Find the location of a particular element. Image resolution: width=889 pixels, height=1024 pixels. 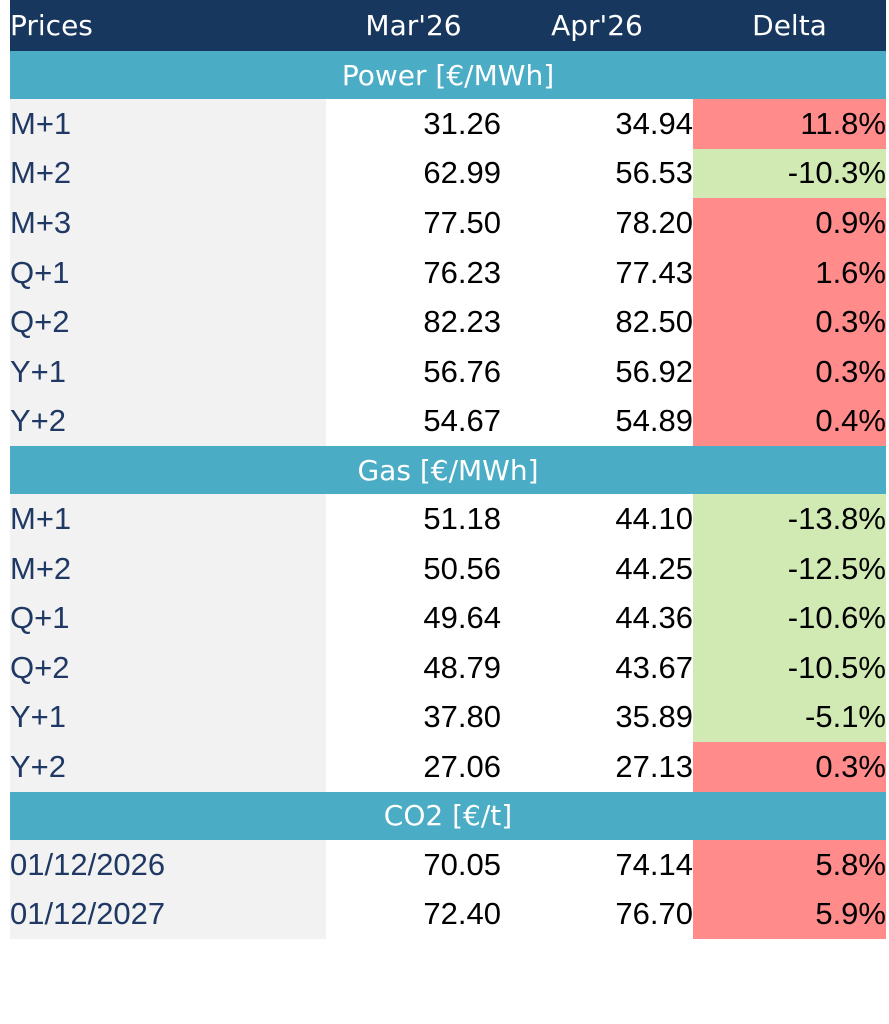

apr26-value: 27.13 is located at coordinates (597, 767).